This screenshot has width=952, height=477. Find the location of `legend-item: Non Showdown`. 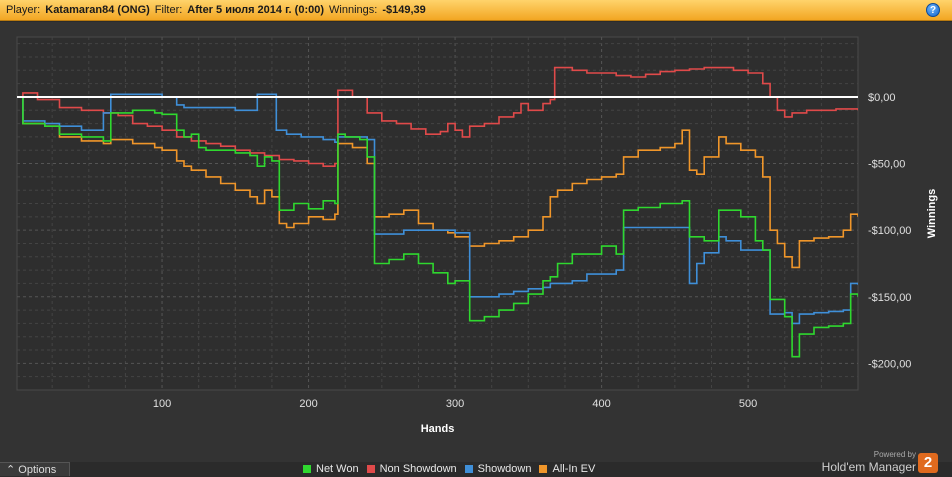

legend-item: Non Showdown is located at coordinates (411, 469).